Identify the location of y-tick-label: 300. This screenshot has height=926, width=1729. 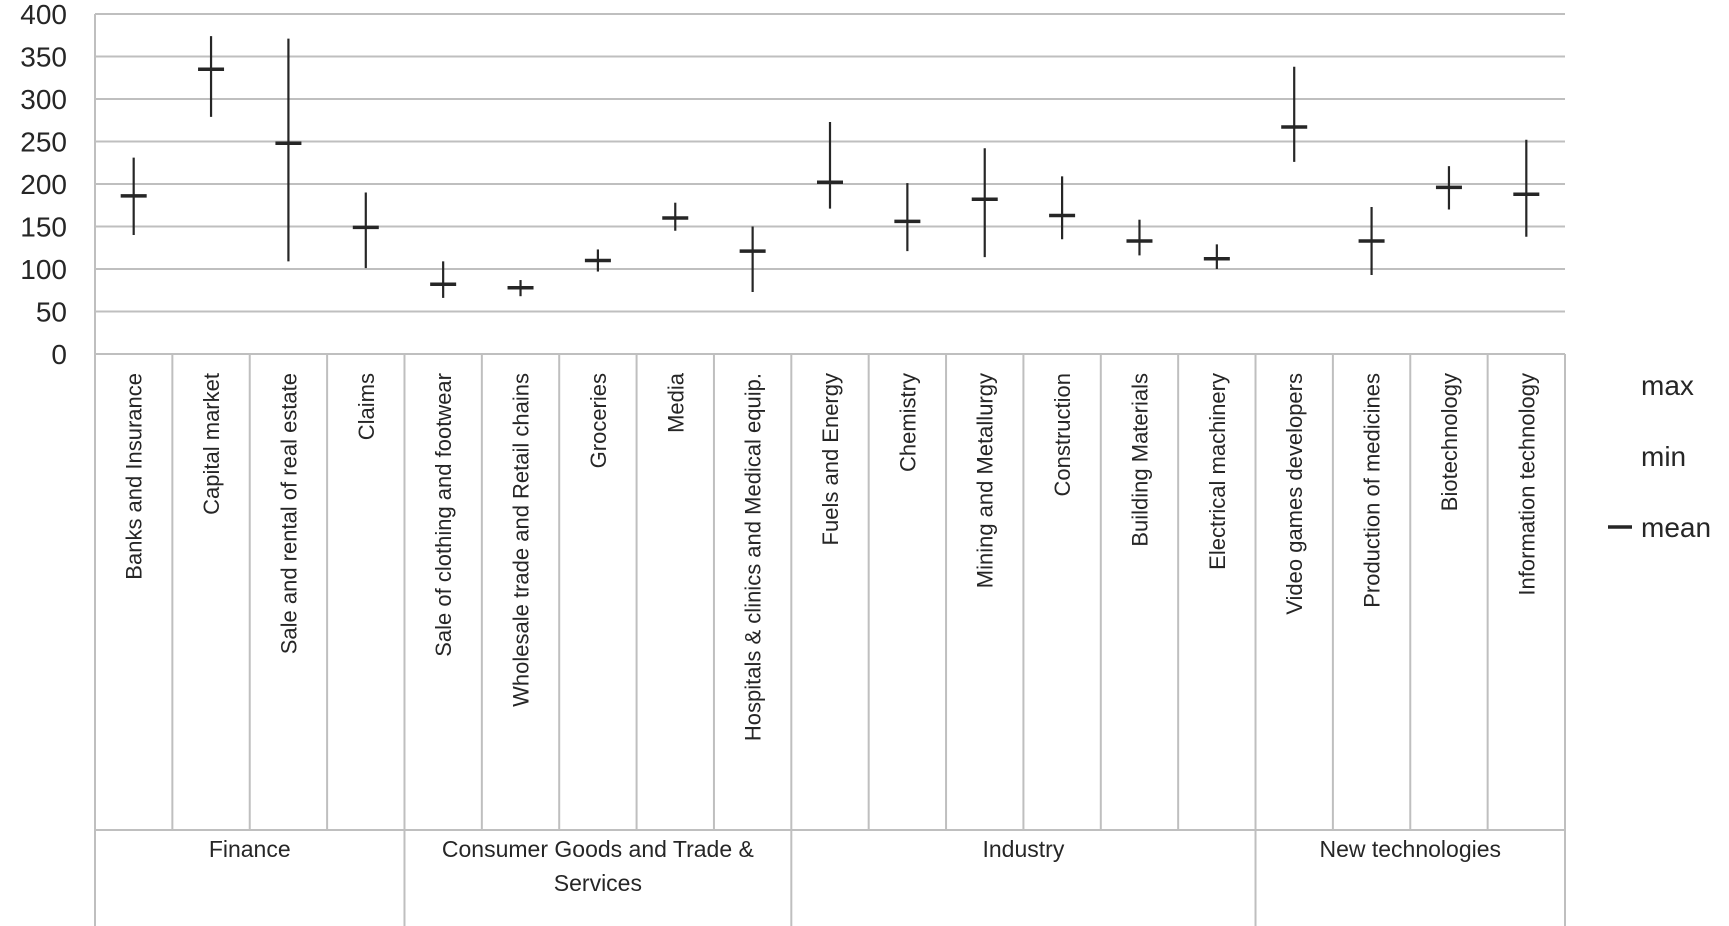
(43, 99).